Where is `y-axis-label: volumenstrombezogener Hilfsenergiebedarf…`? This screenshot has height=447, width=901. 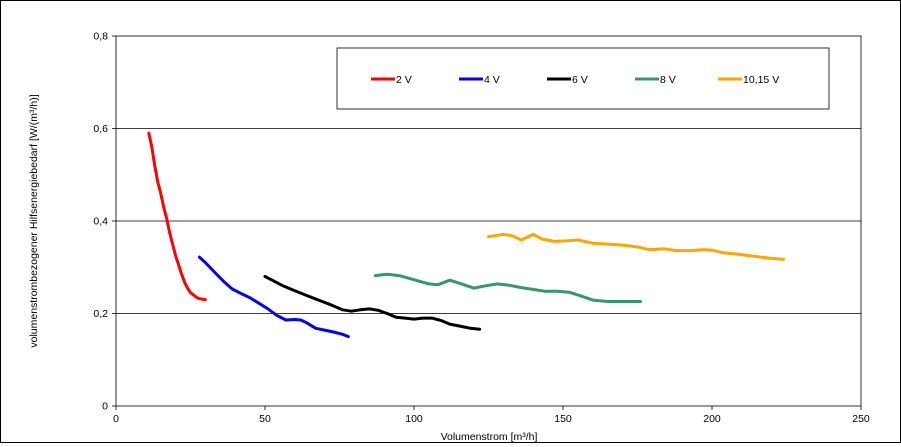
y-axis-label: volumenstrombezogener Hilfsenergiebedarf… is located at coordinates (34, 220).